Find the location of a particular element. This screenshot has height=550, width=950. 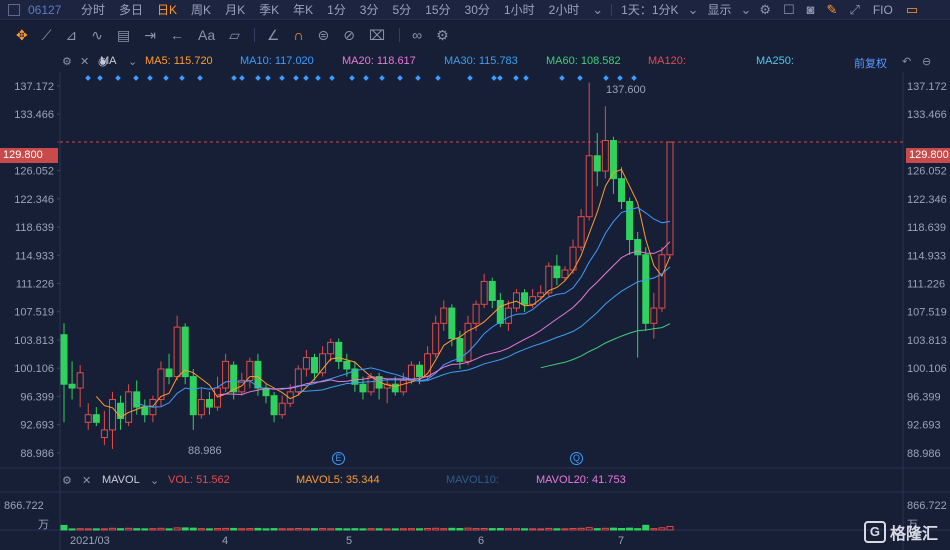

tab-1hour: 1小时 is located at coordinates (519, 10).